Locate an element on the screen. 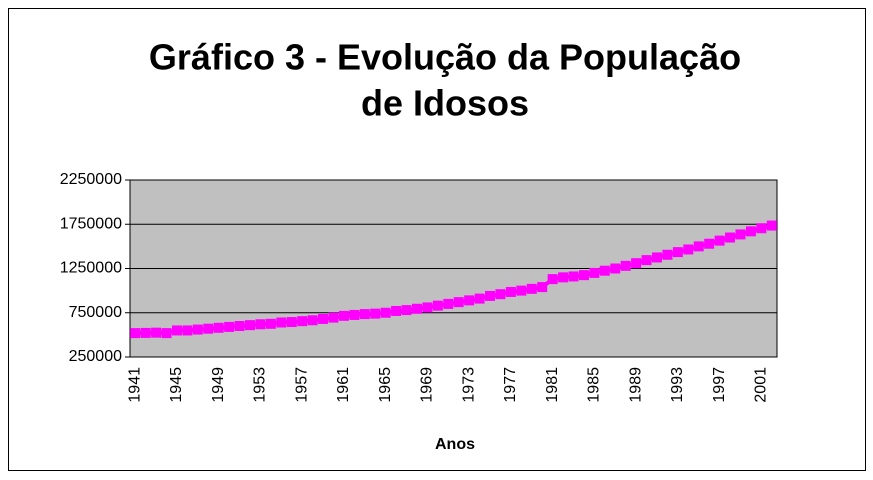 This screenshot has width=873, height=480. x-tick-label: 1993 is located at coordinates (677, 385).